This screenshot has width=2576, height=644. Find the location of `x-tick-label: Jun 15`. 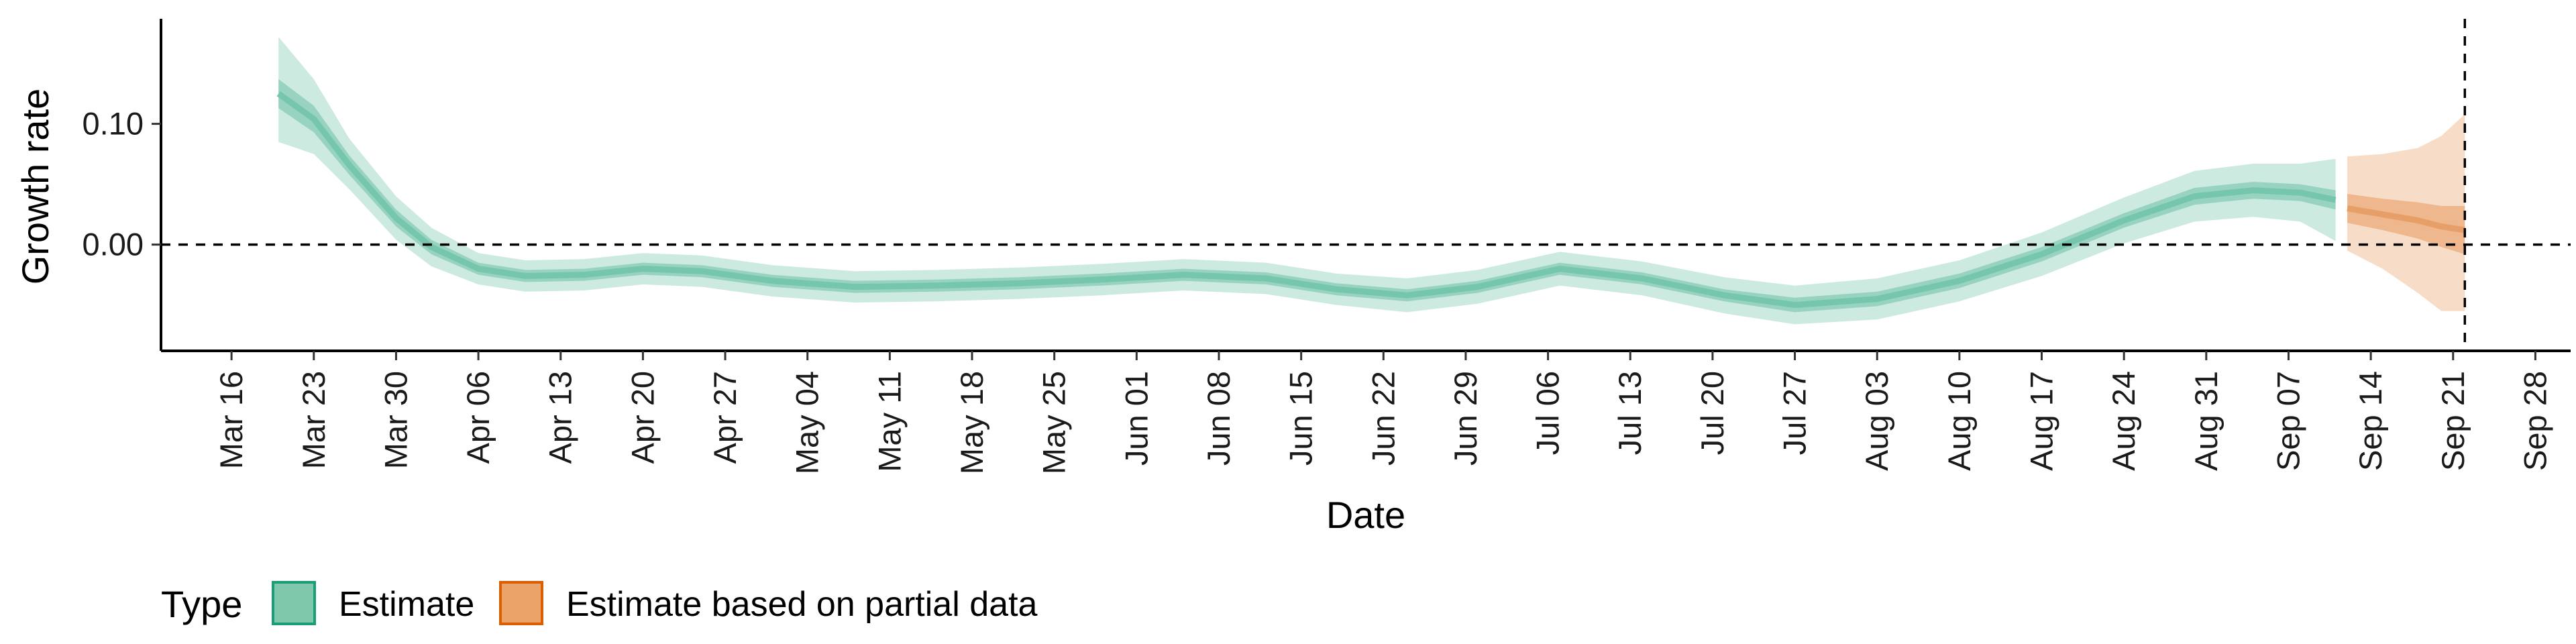

x-tick-label: Jun 15 is located at coordinates (1301, 418).